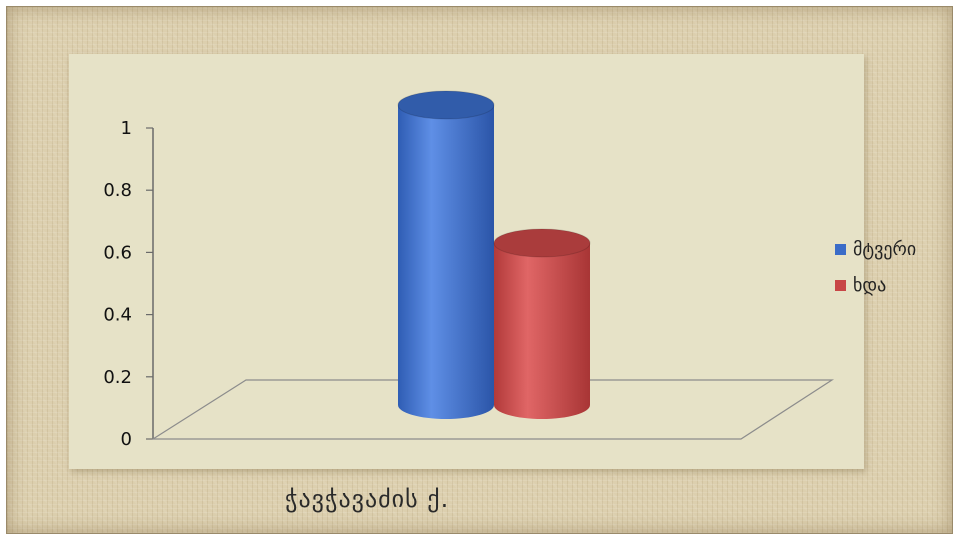 The image size is (959, 539). I want to click on legend-label: მტვერი, so click(884, 249).